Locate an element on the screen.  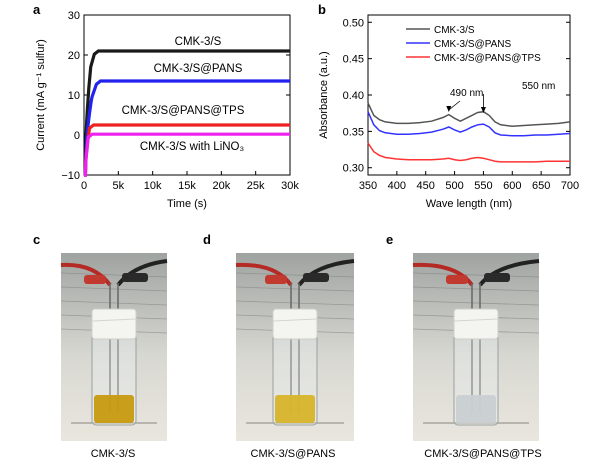
x-axis-label-b: Wave length (nm) is located at coordinates (469, 204).